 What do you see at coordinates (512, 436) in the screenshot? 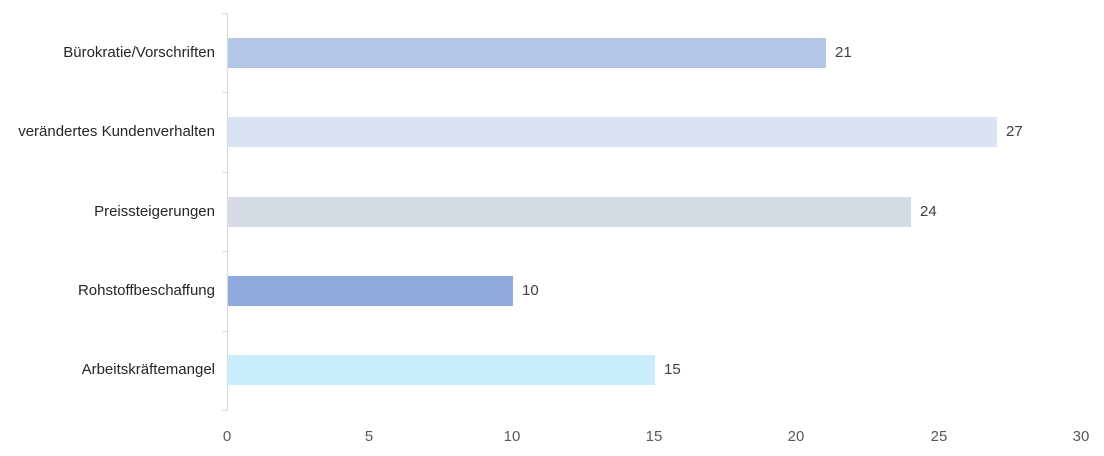
I see `value-axis-tick-label: 10` at bounding box center [512, 436].